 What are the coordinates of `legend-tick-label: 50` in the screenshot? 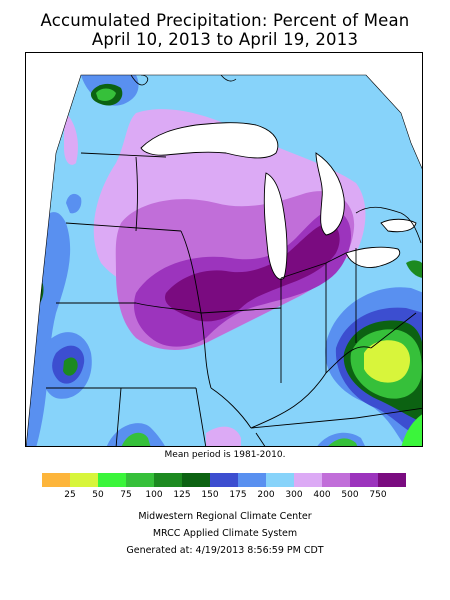 It's located at (98, 495).